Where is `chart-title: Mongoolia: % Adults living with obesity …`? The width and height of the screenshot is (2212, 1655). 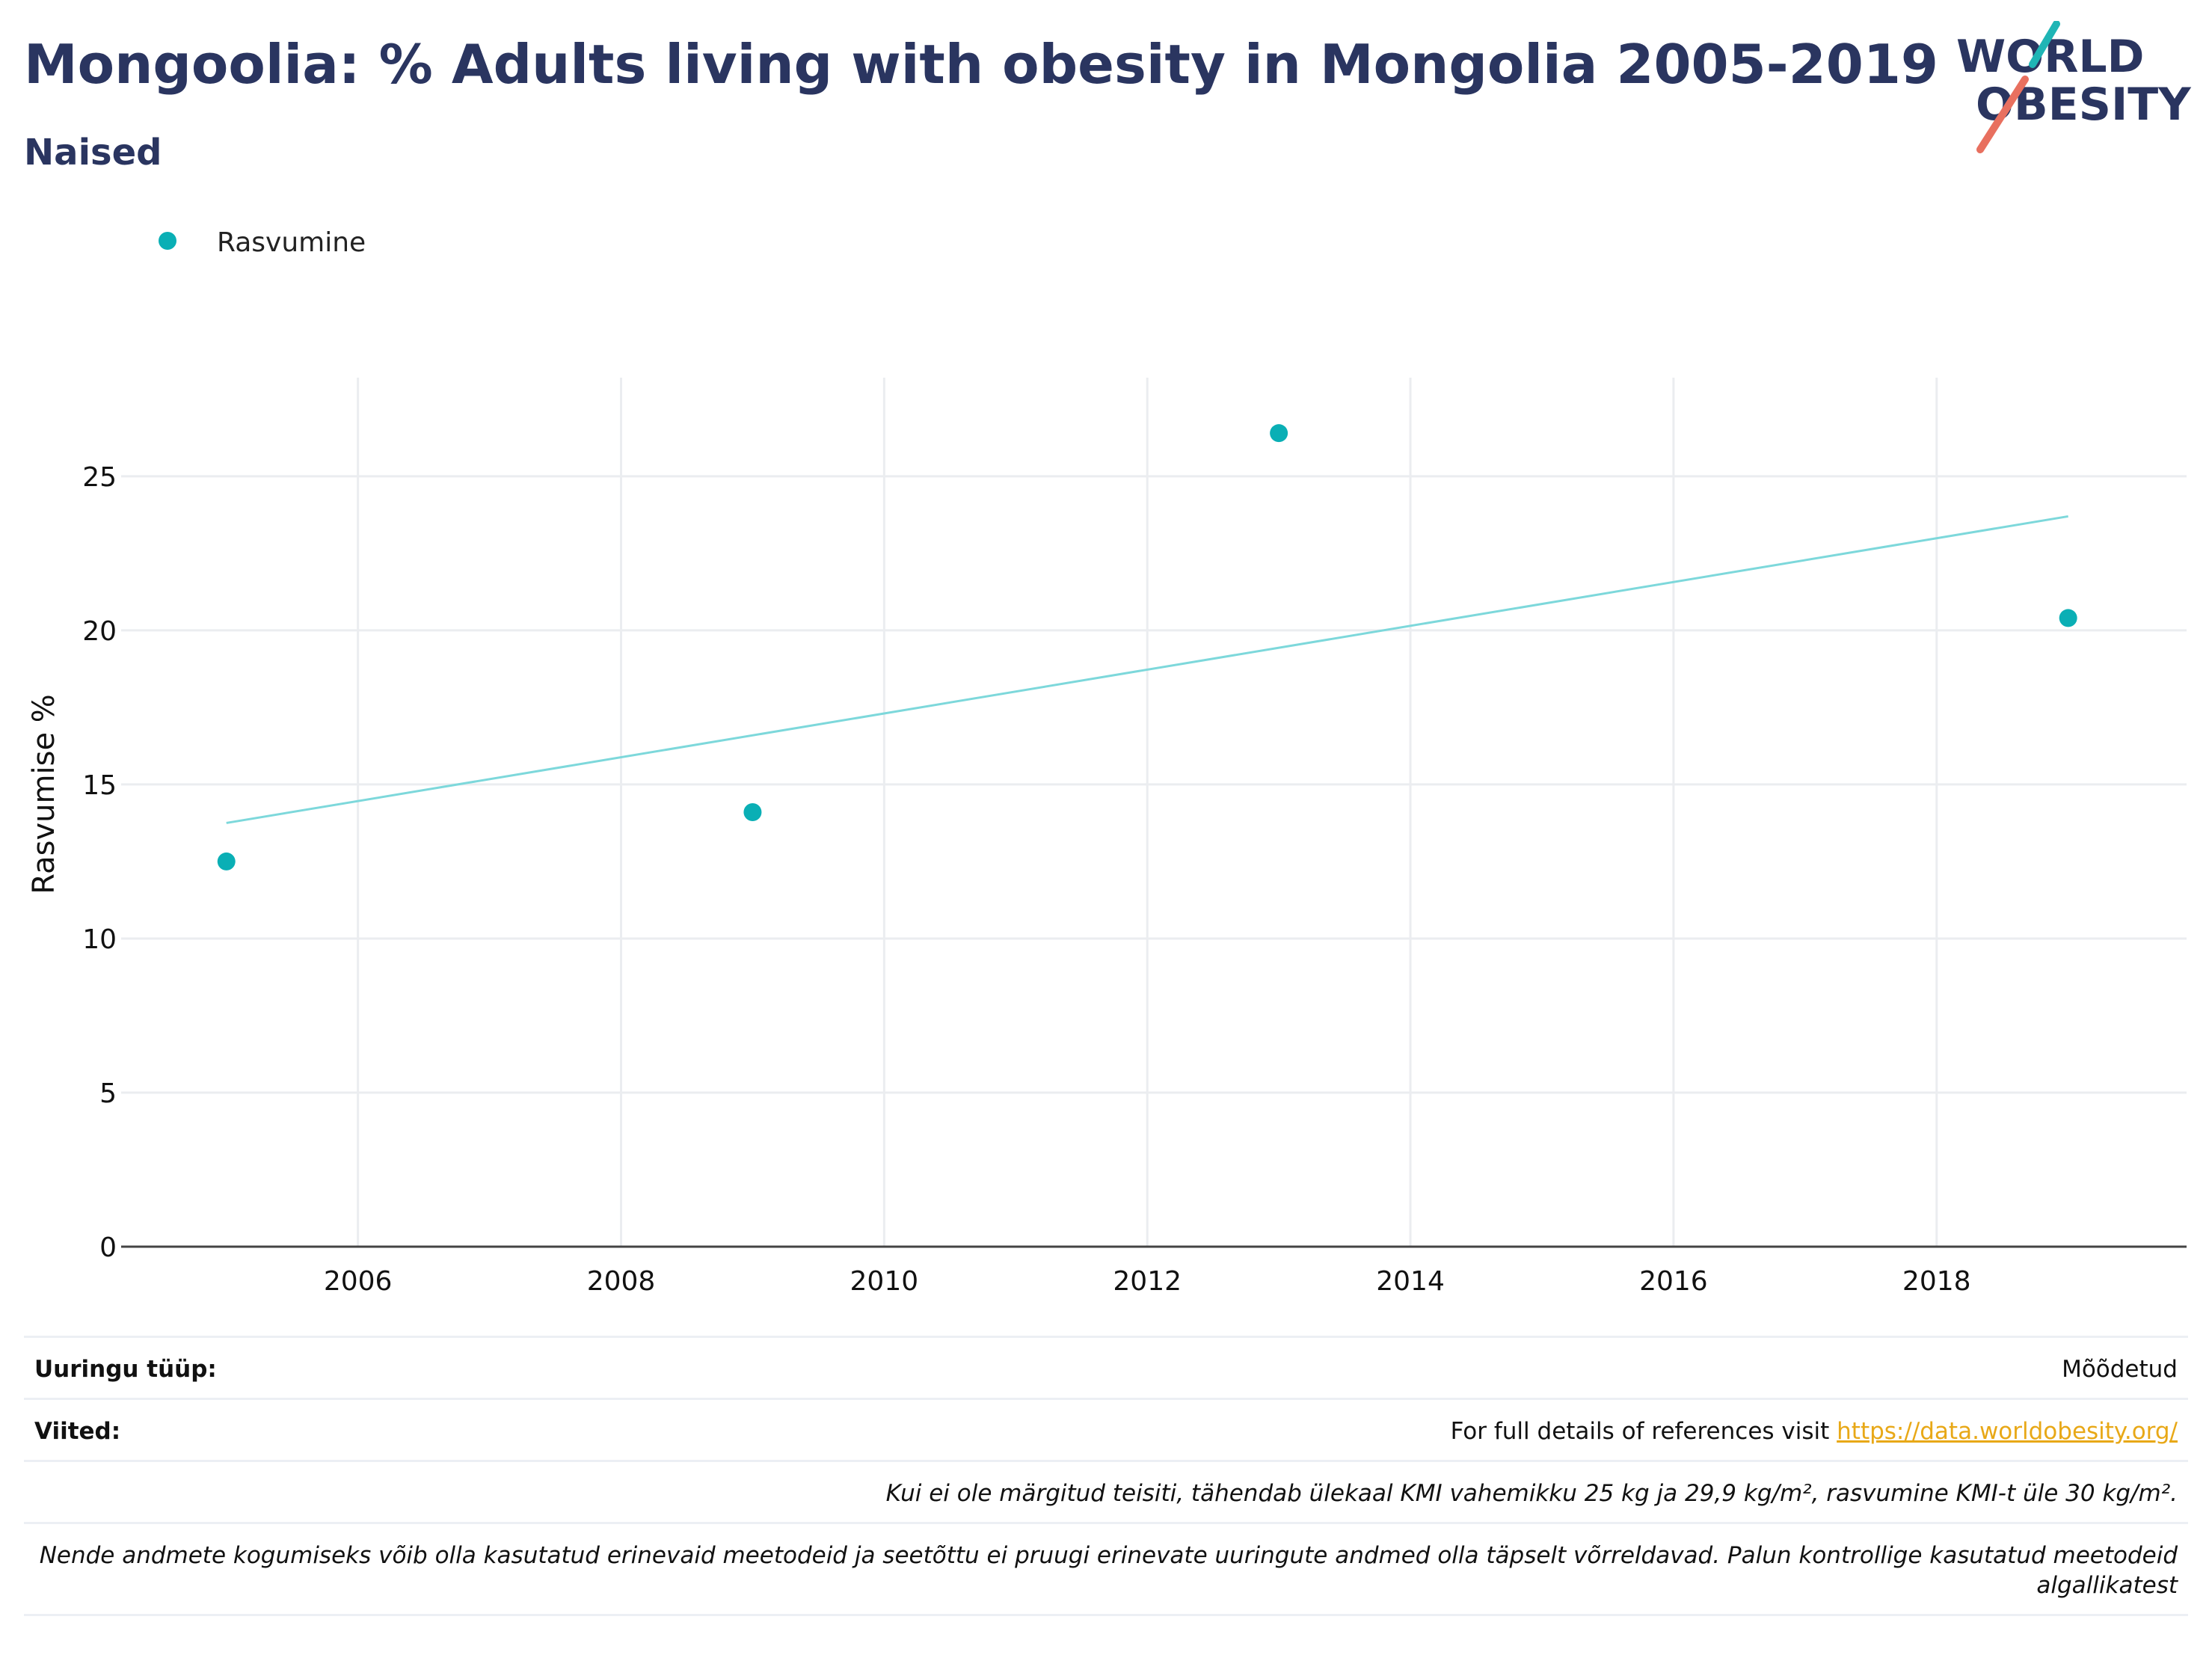 chart-title: Mongoolia: % Adults living with obesity … is located at coordinates (981, 64).